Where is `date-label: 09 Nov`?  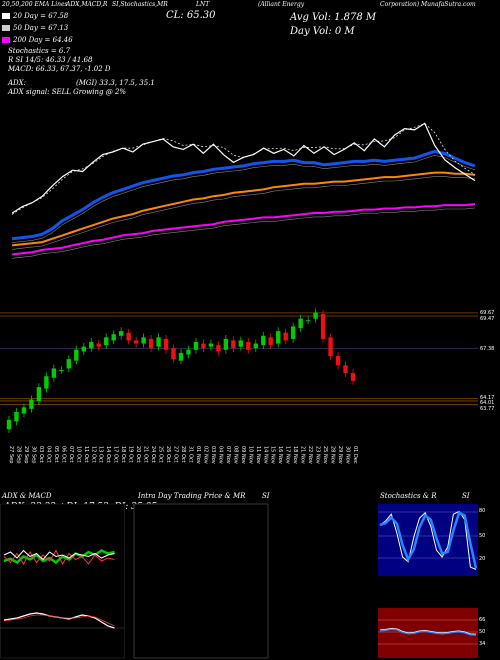 date-label: 09 Nov is located at coordinates (243, 455).